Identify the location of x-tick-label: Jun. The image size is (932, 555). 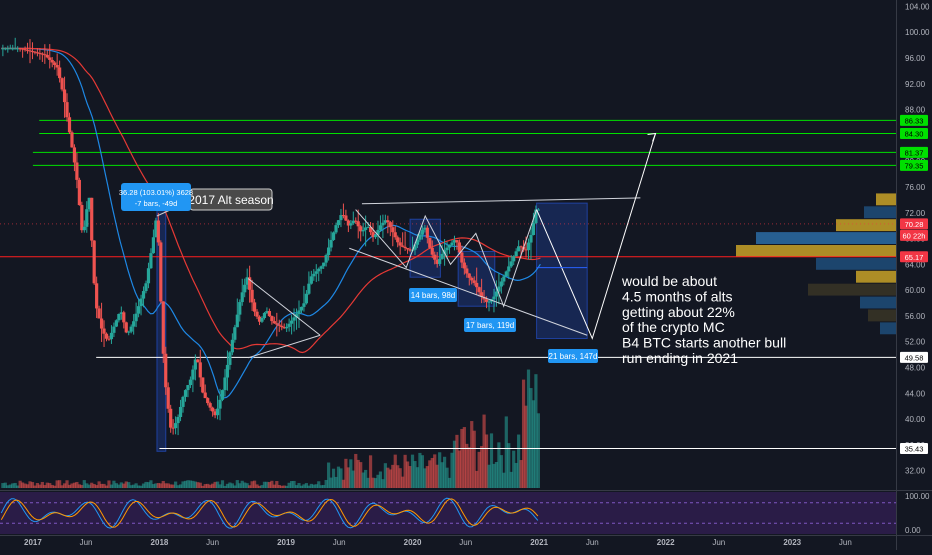
(212, 542).